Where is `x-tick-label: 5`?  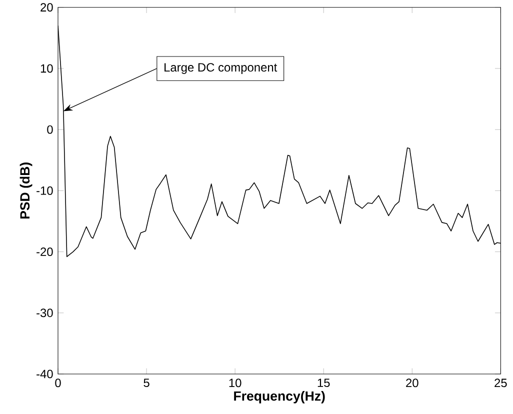 x-tick-label: 5 is located at coordinates (147, 383).